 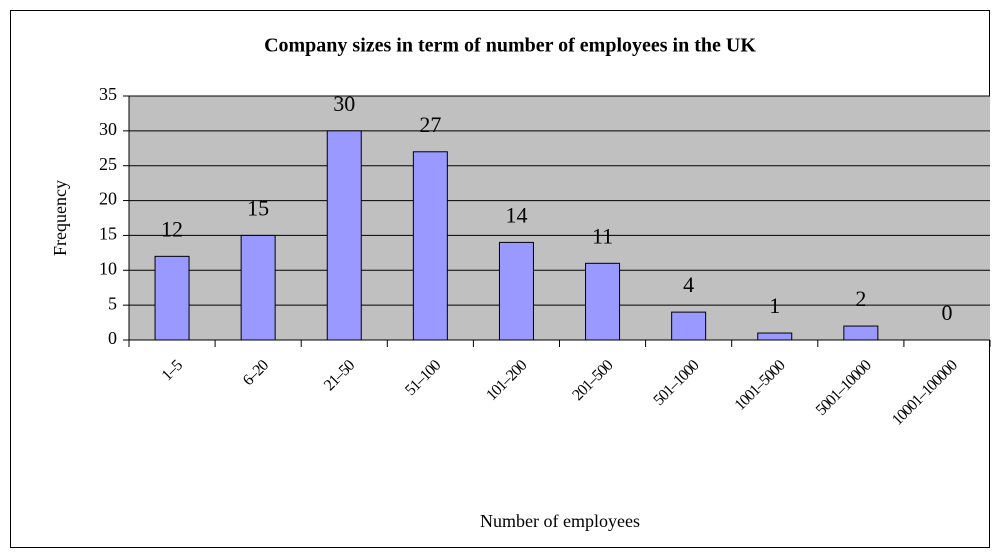 What do you see at coordinates (60, 218) in the screenshot?
I see `y-axis-title: Frequency` at bounding box center [60, 218].